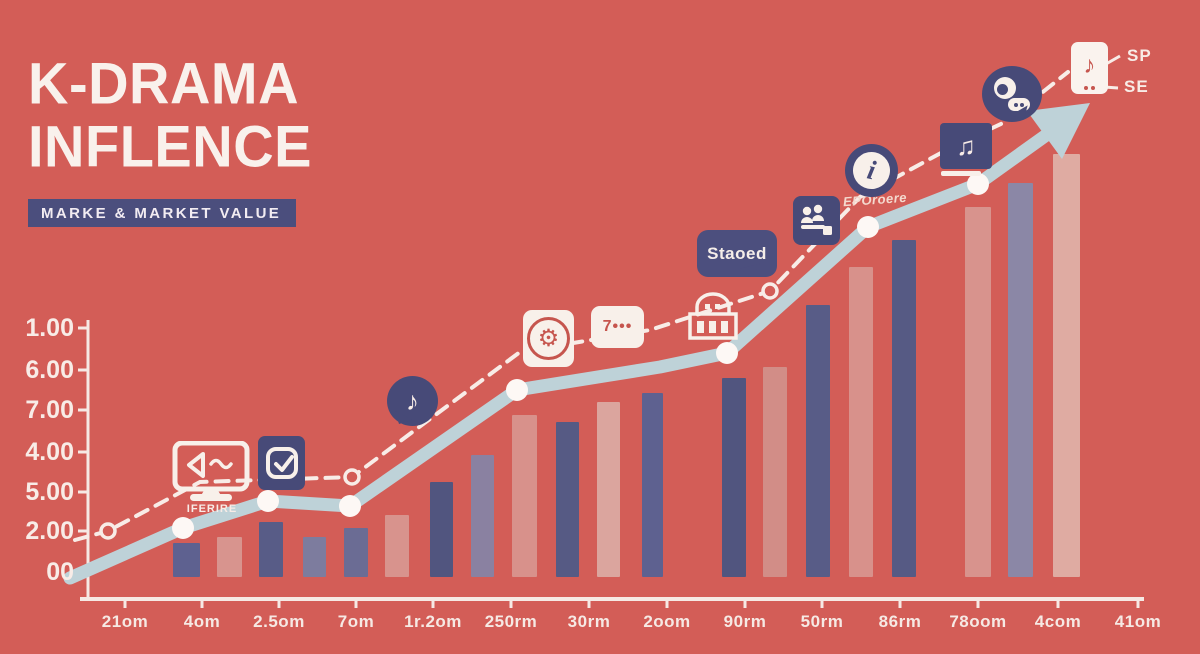 The width and height of the screenshot is (1200, 654). What do you see at coordinates (745, 621) in the screenshot?
I see `x-axis-label: 90rm` at bounding box center [745, 621].